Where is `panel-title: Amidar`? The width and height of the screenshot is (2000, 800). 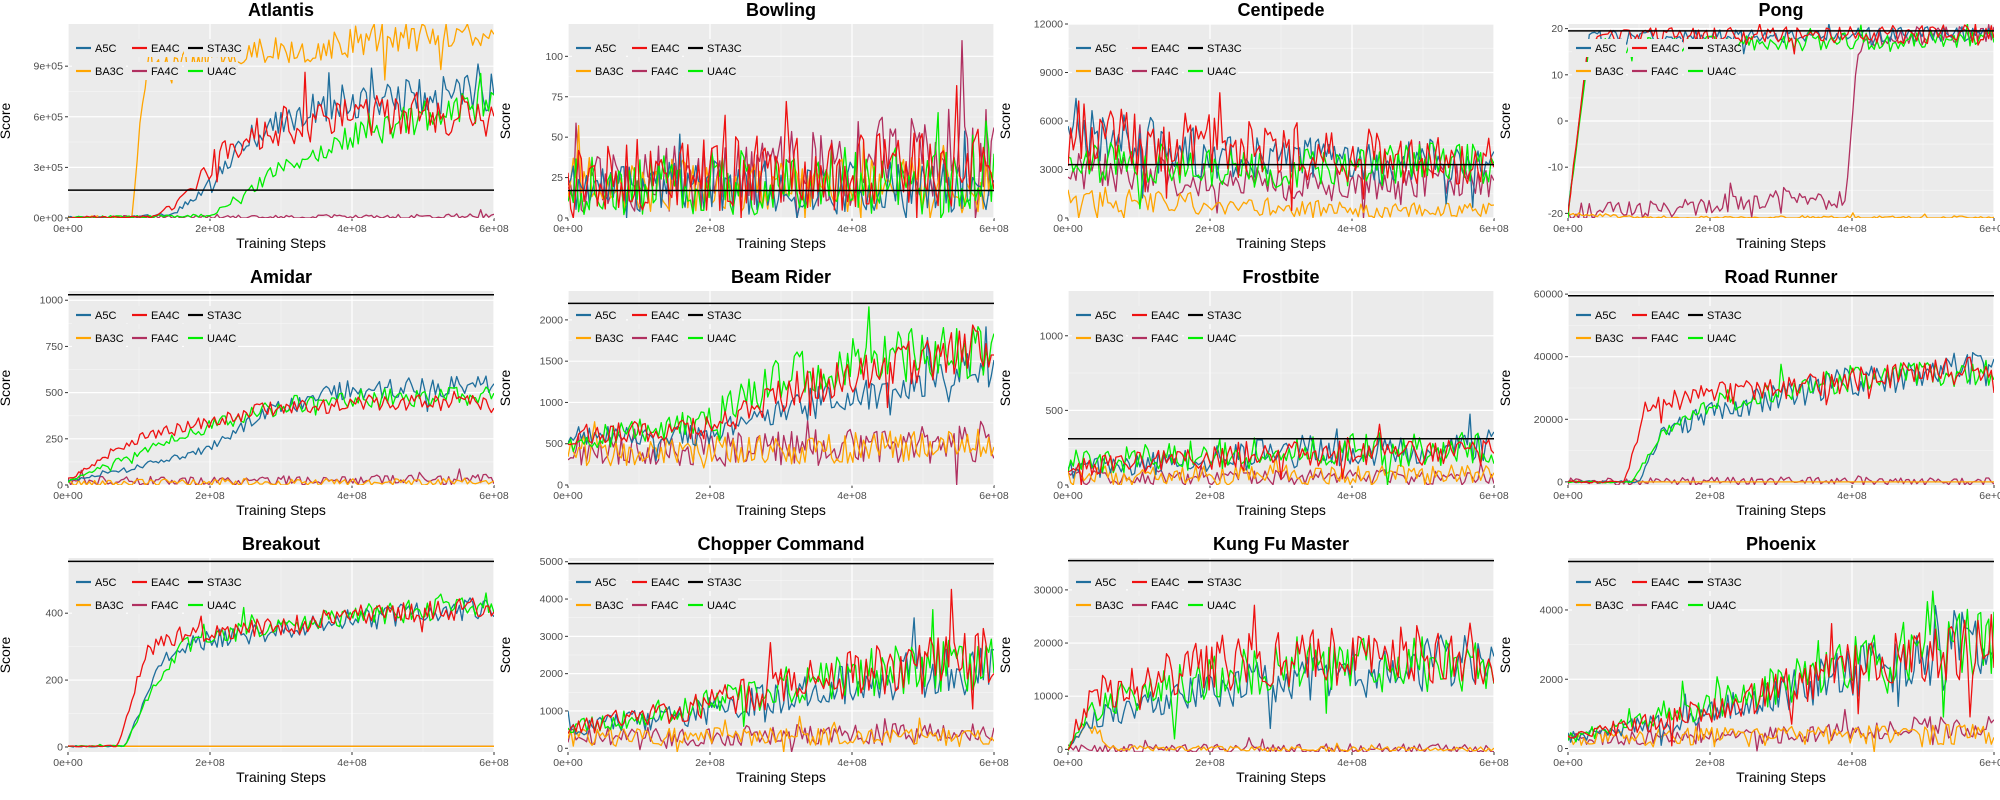 panel-title: Amidar is located at coordinates (281, 277).